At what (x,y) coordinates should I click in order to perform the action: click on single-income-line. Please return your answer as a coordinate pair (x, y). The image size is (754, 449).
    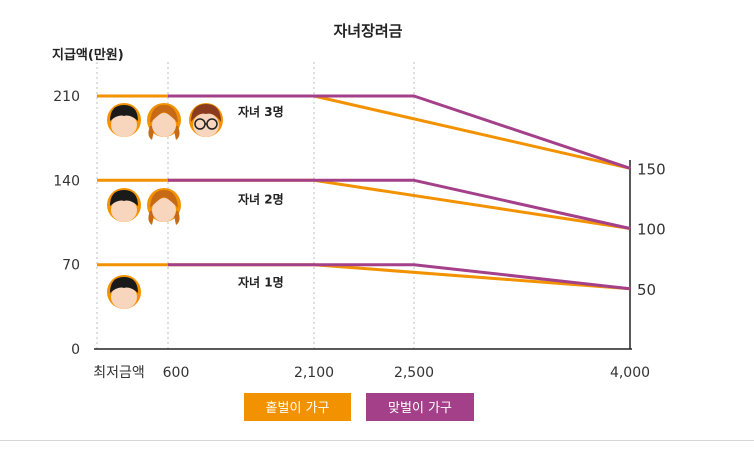
    Looking at the image, I should click on (364, 277).